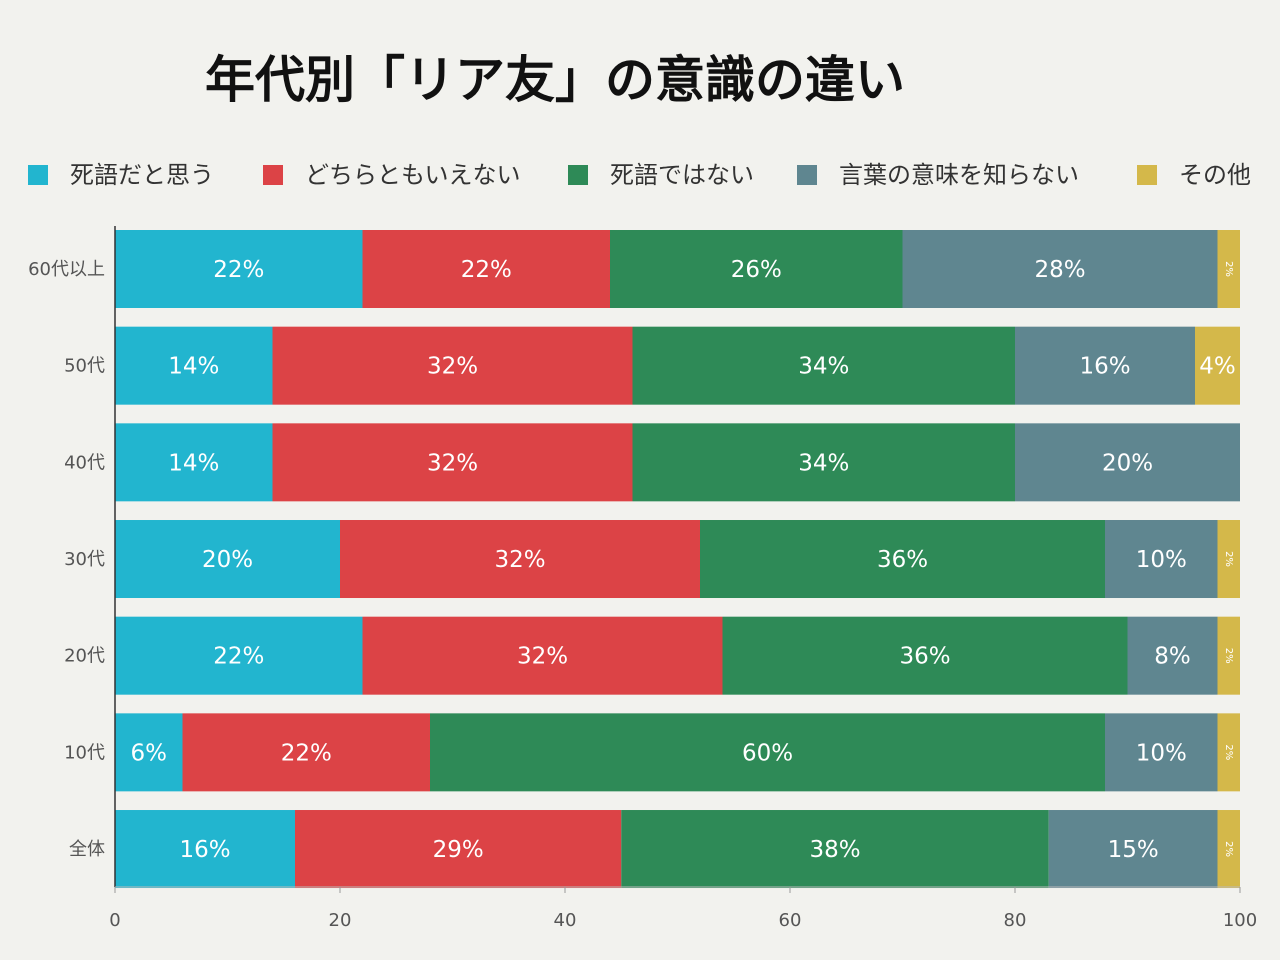  I want to click on legend-item: 死語ではない, so click(661, 175).